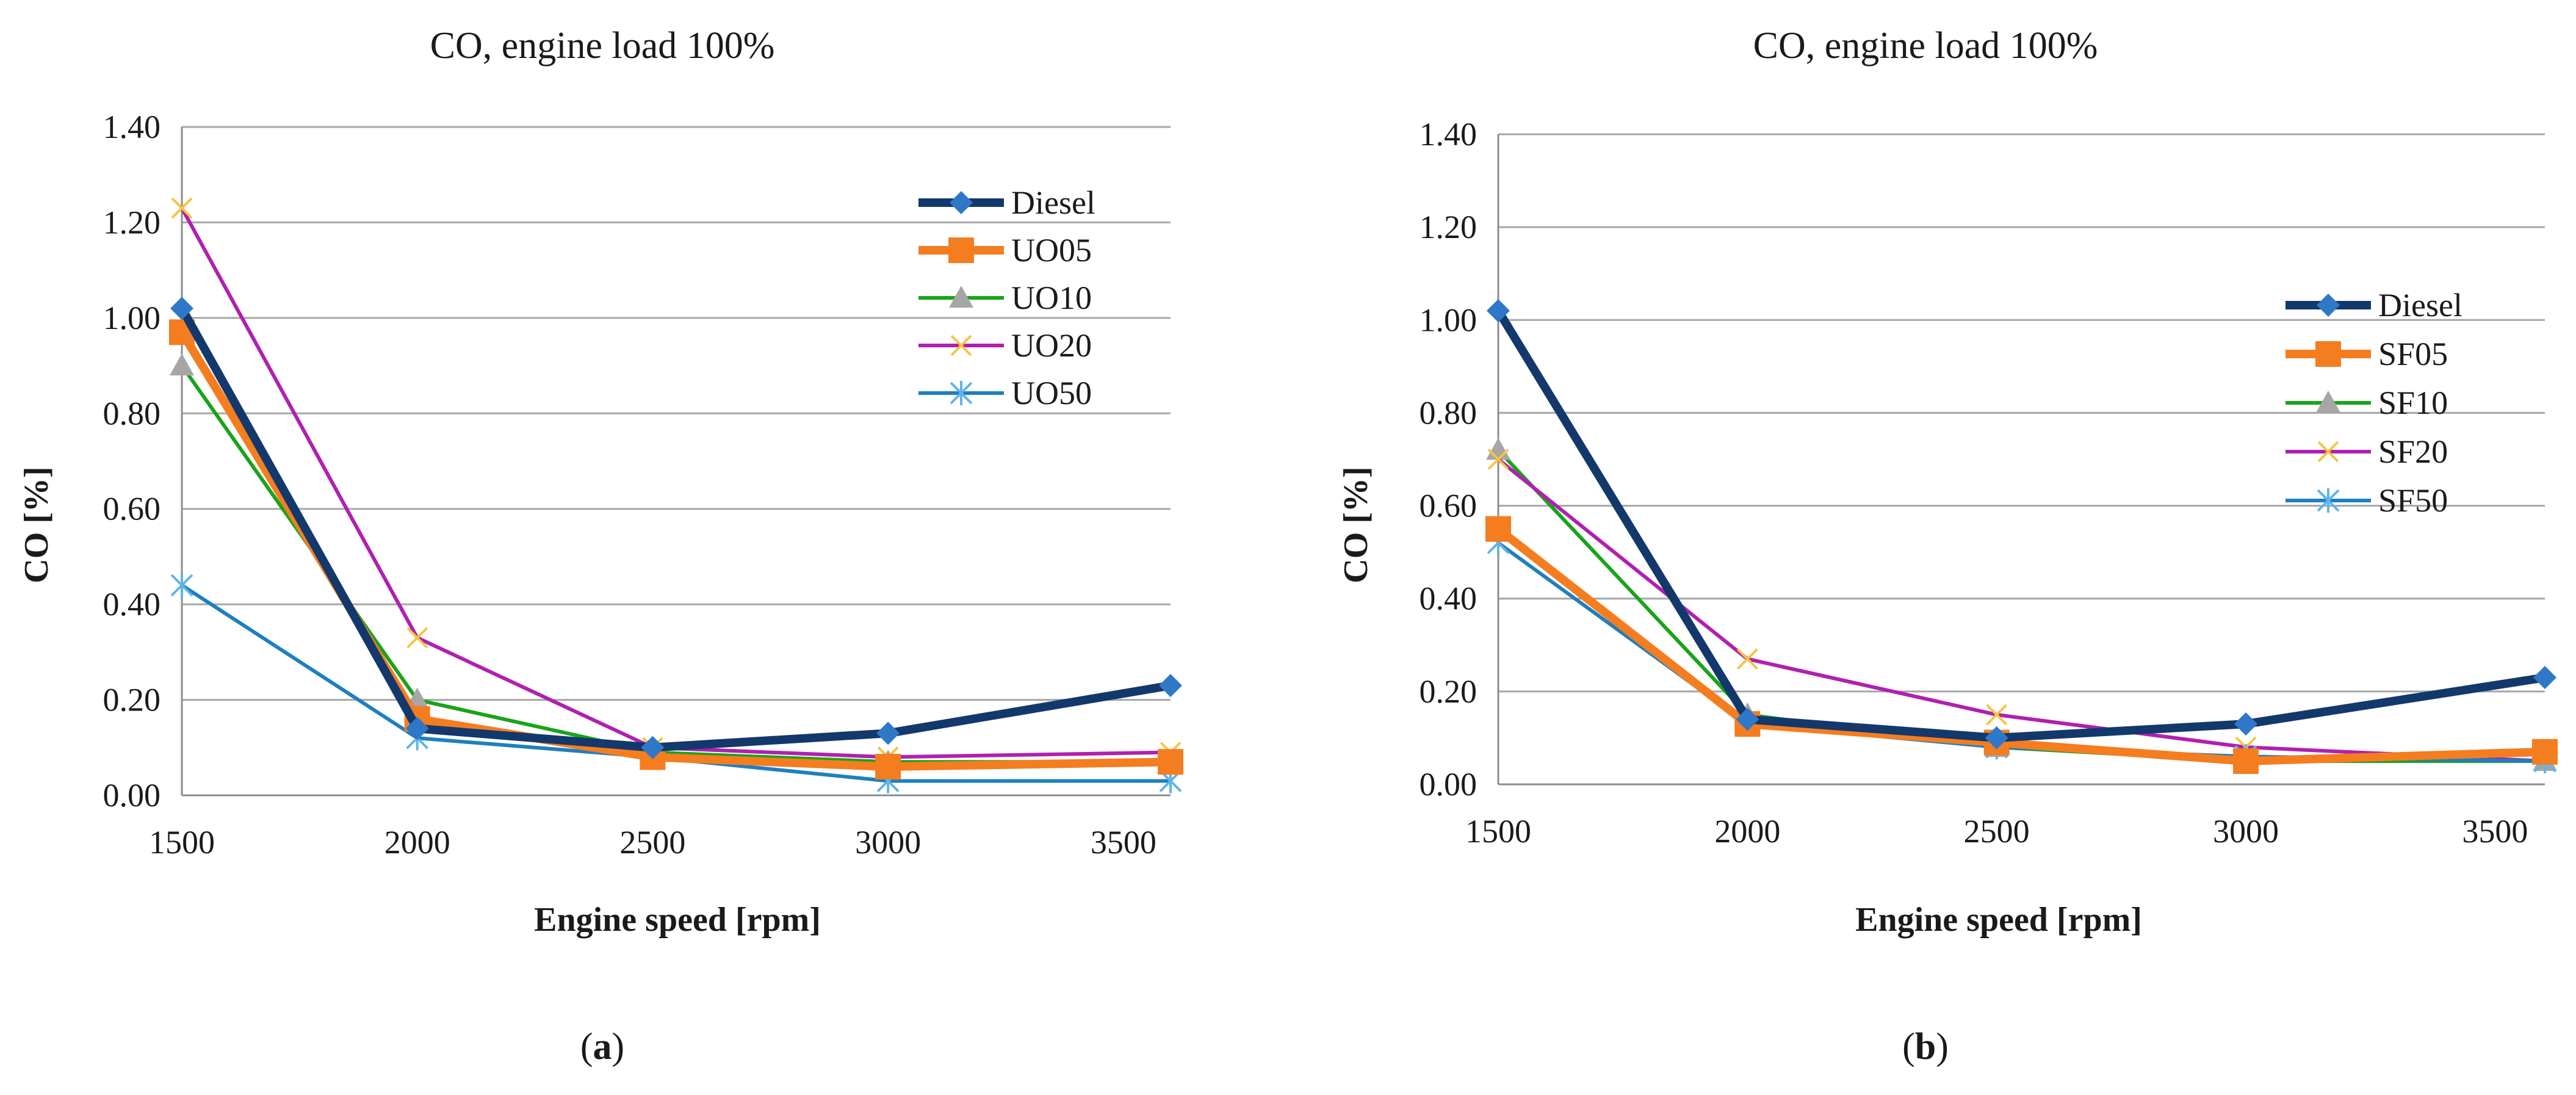 The height and width of the screenshot is (1095, 2576). Describe the element at coordinates (182, 364) in the screenshot. I see `data-point-uo10` at that location.